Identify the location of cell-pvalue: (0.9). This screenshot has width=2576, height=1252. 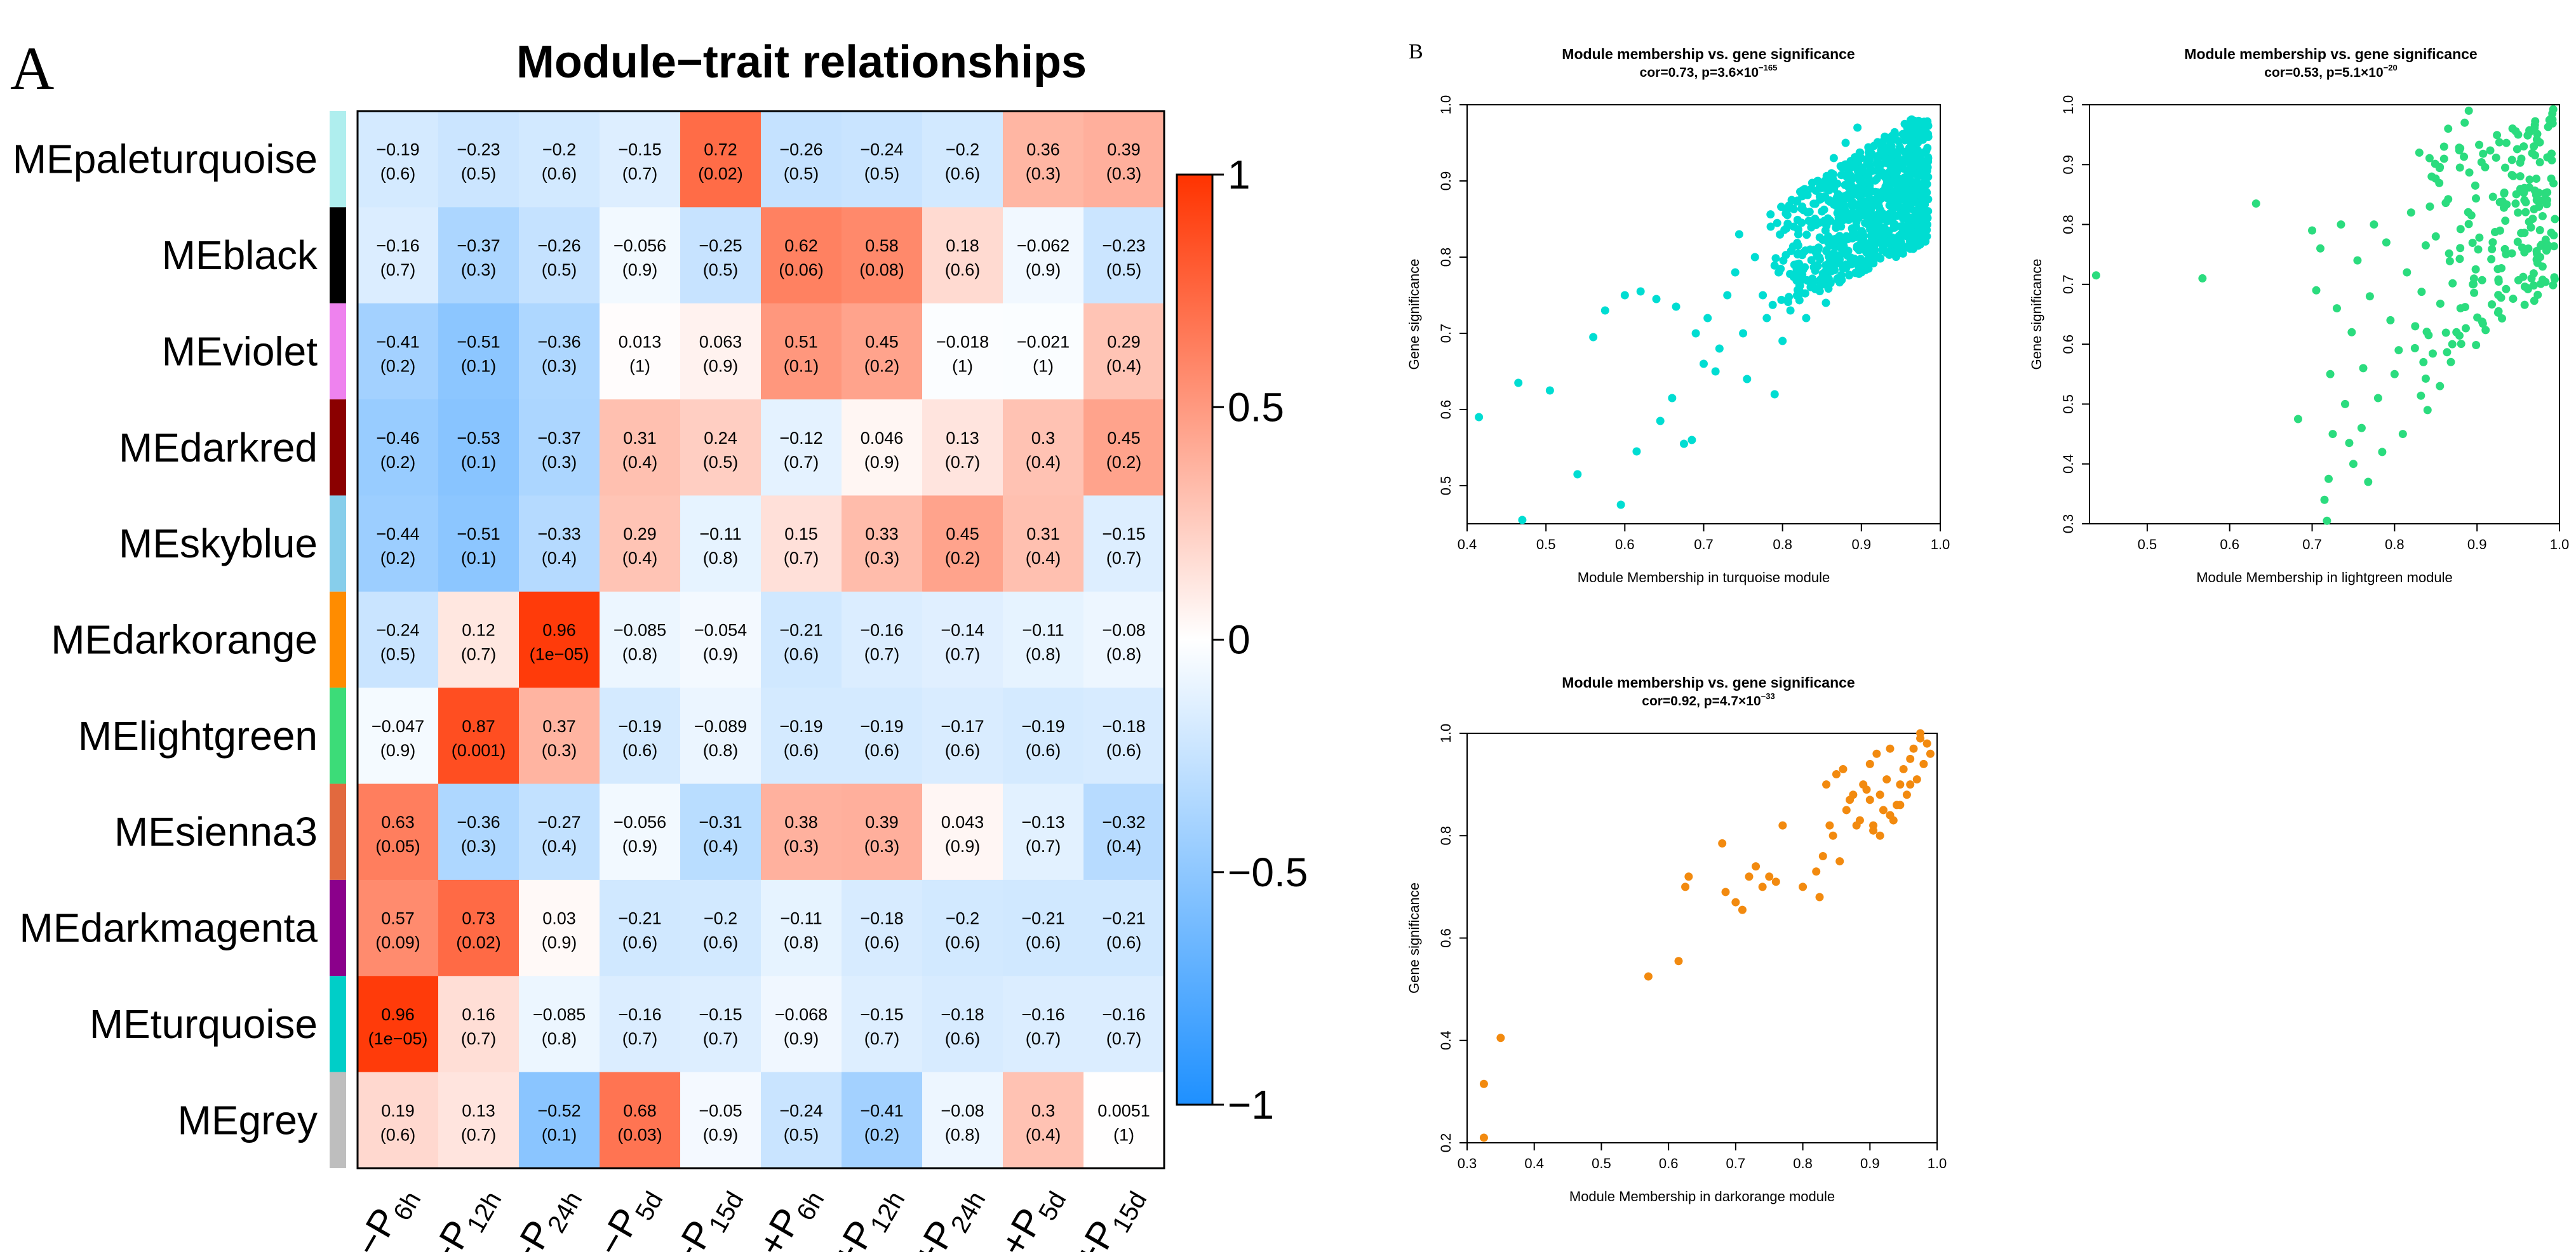
(1043, 269).